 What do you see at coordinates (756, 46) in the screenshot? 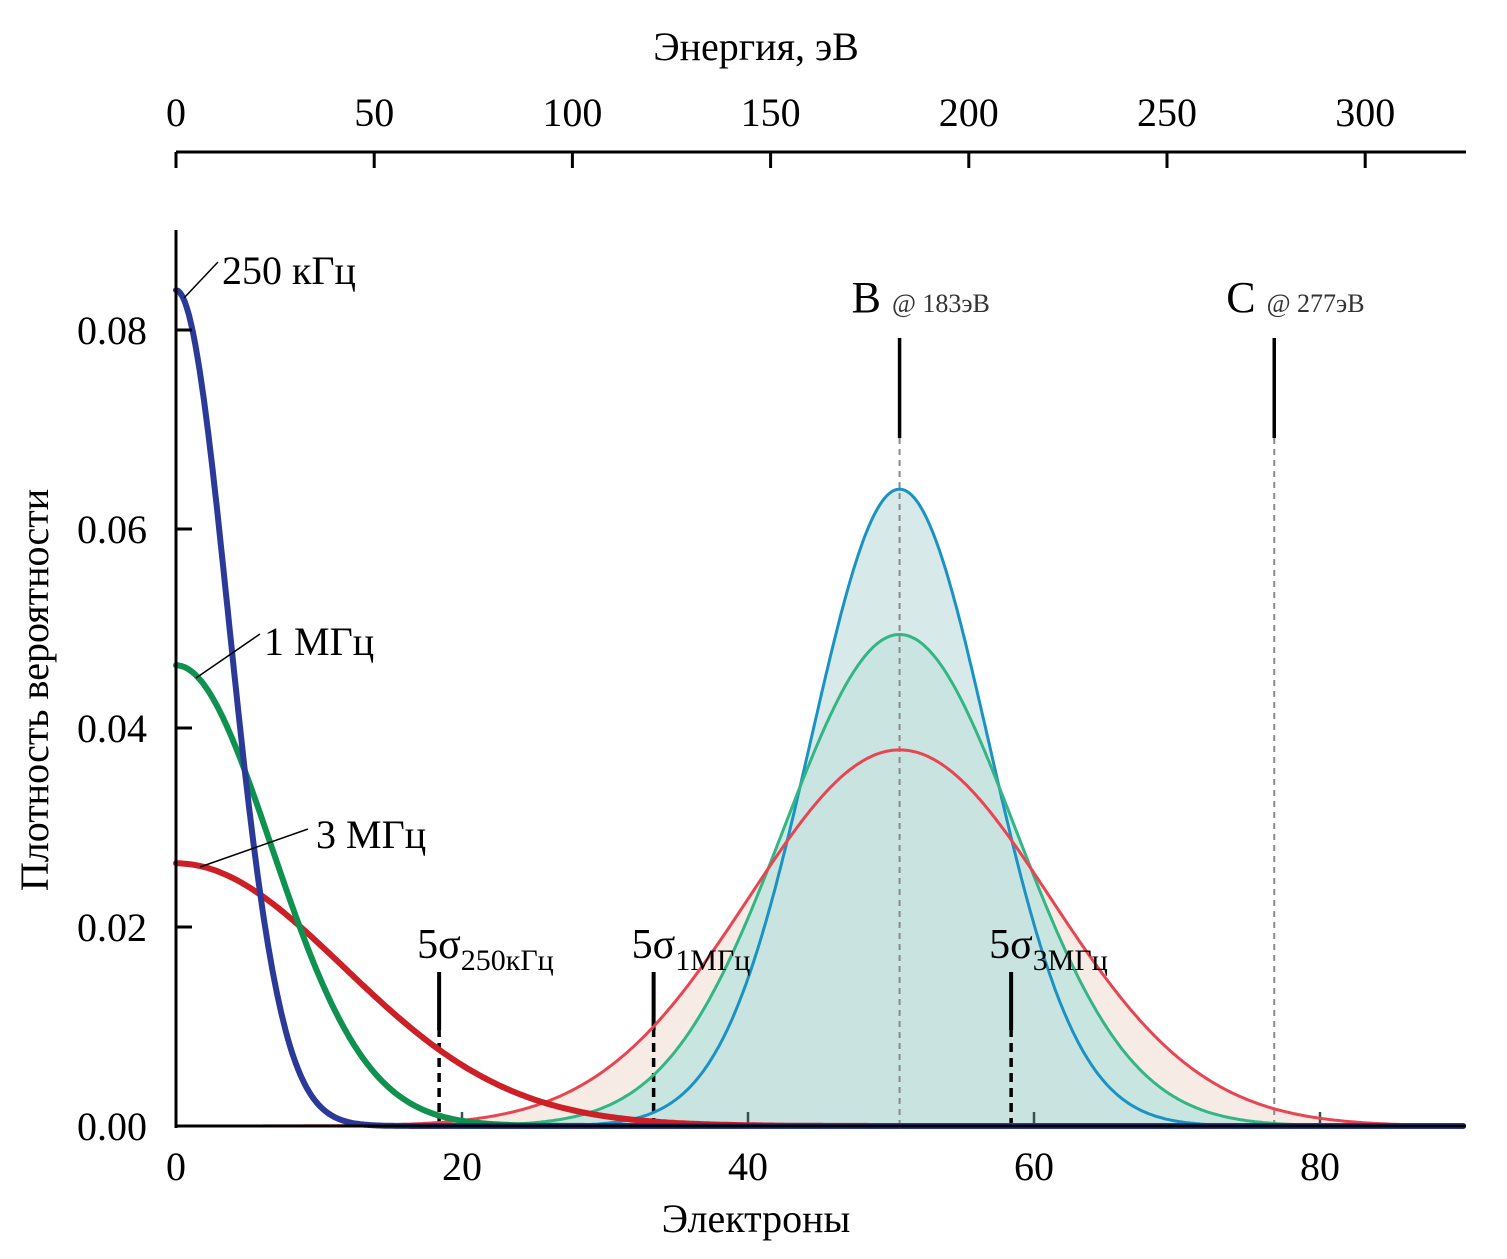
I see `top-axis-title: Энергия, эВ` at bounding box center [756, 46].